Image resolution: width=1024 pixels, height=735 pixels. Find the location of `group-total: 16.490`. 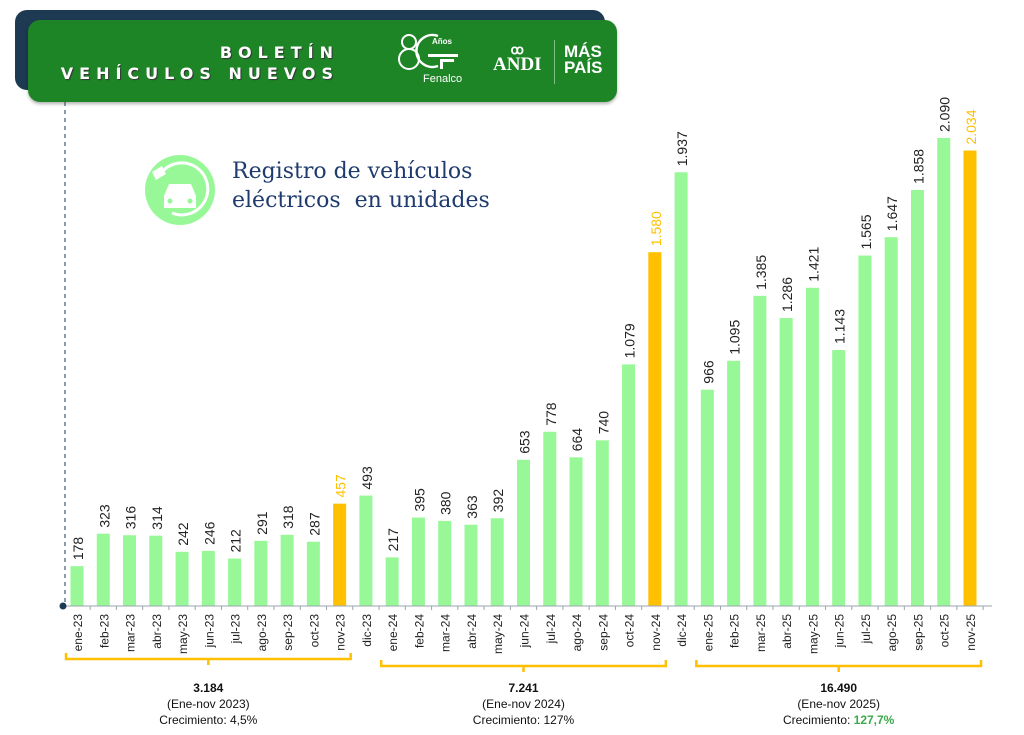

group-total: 16.490 is located at coordinates (838, 688).